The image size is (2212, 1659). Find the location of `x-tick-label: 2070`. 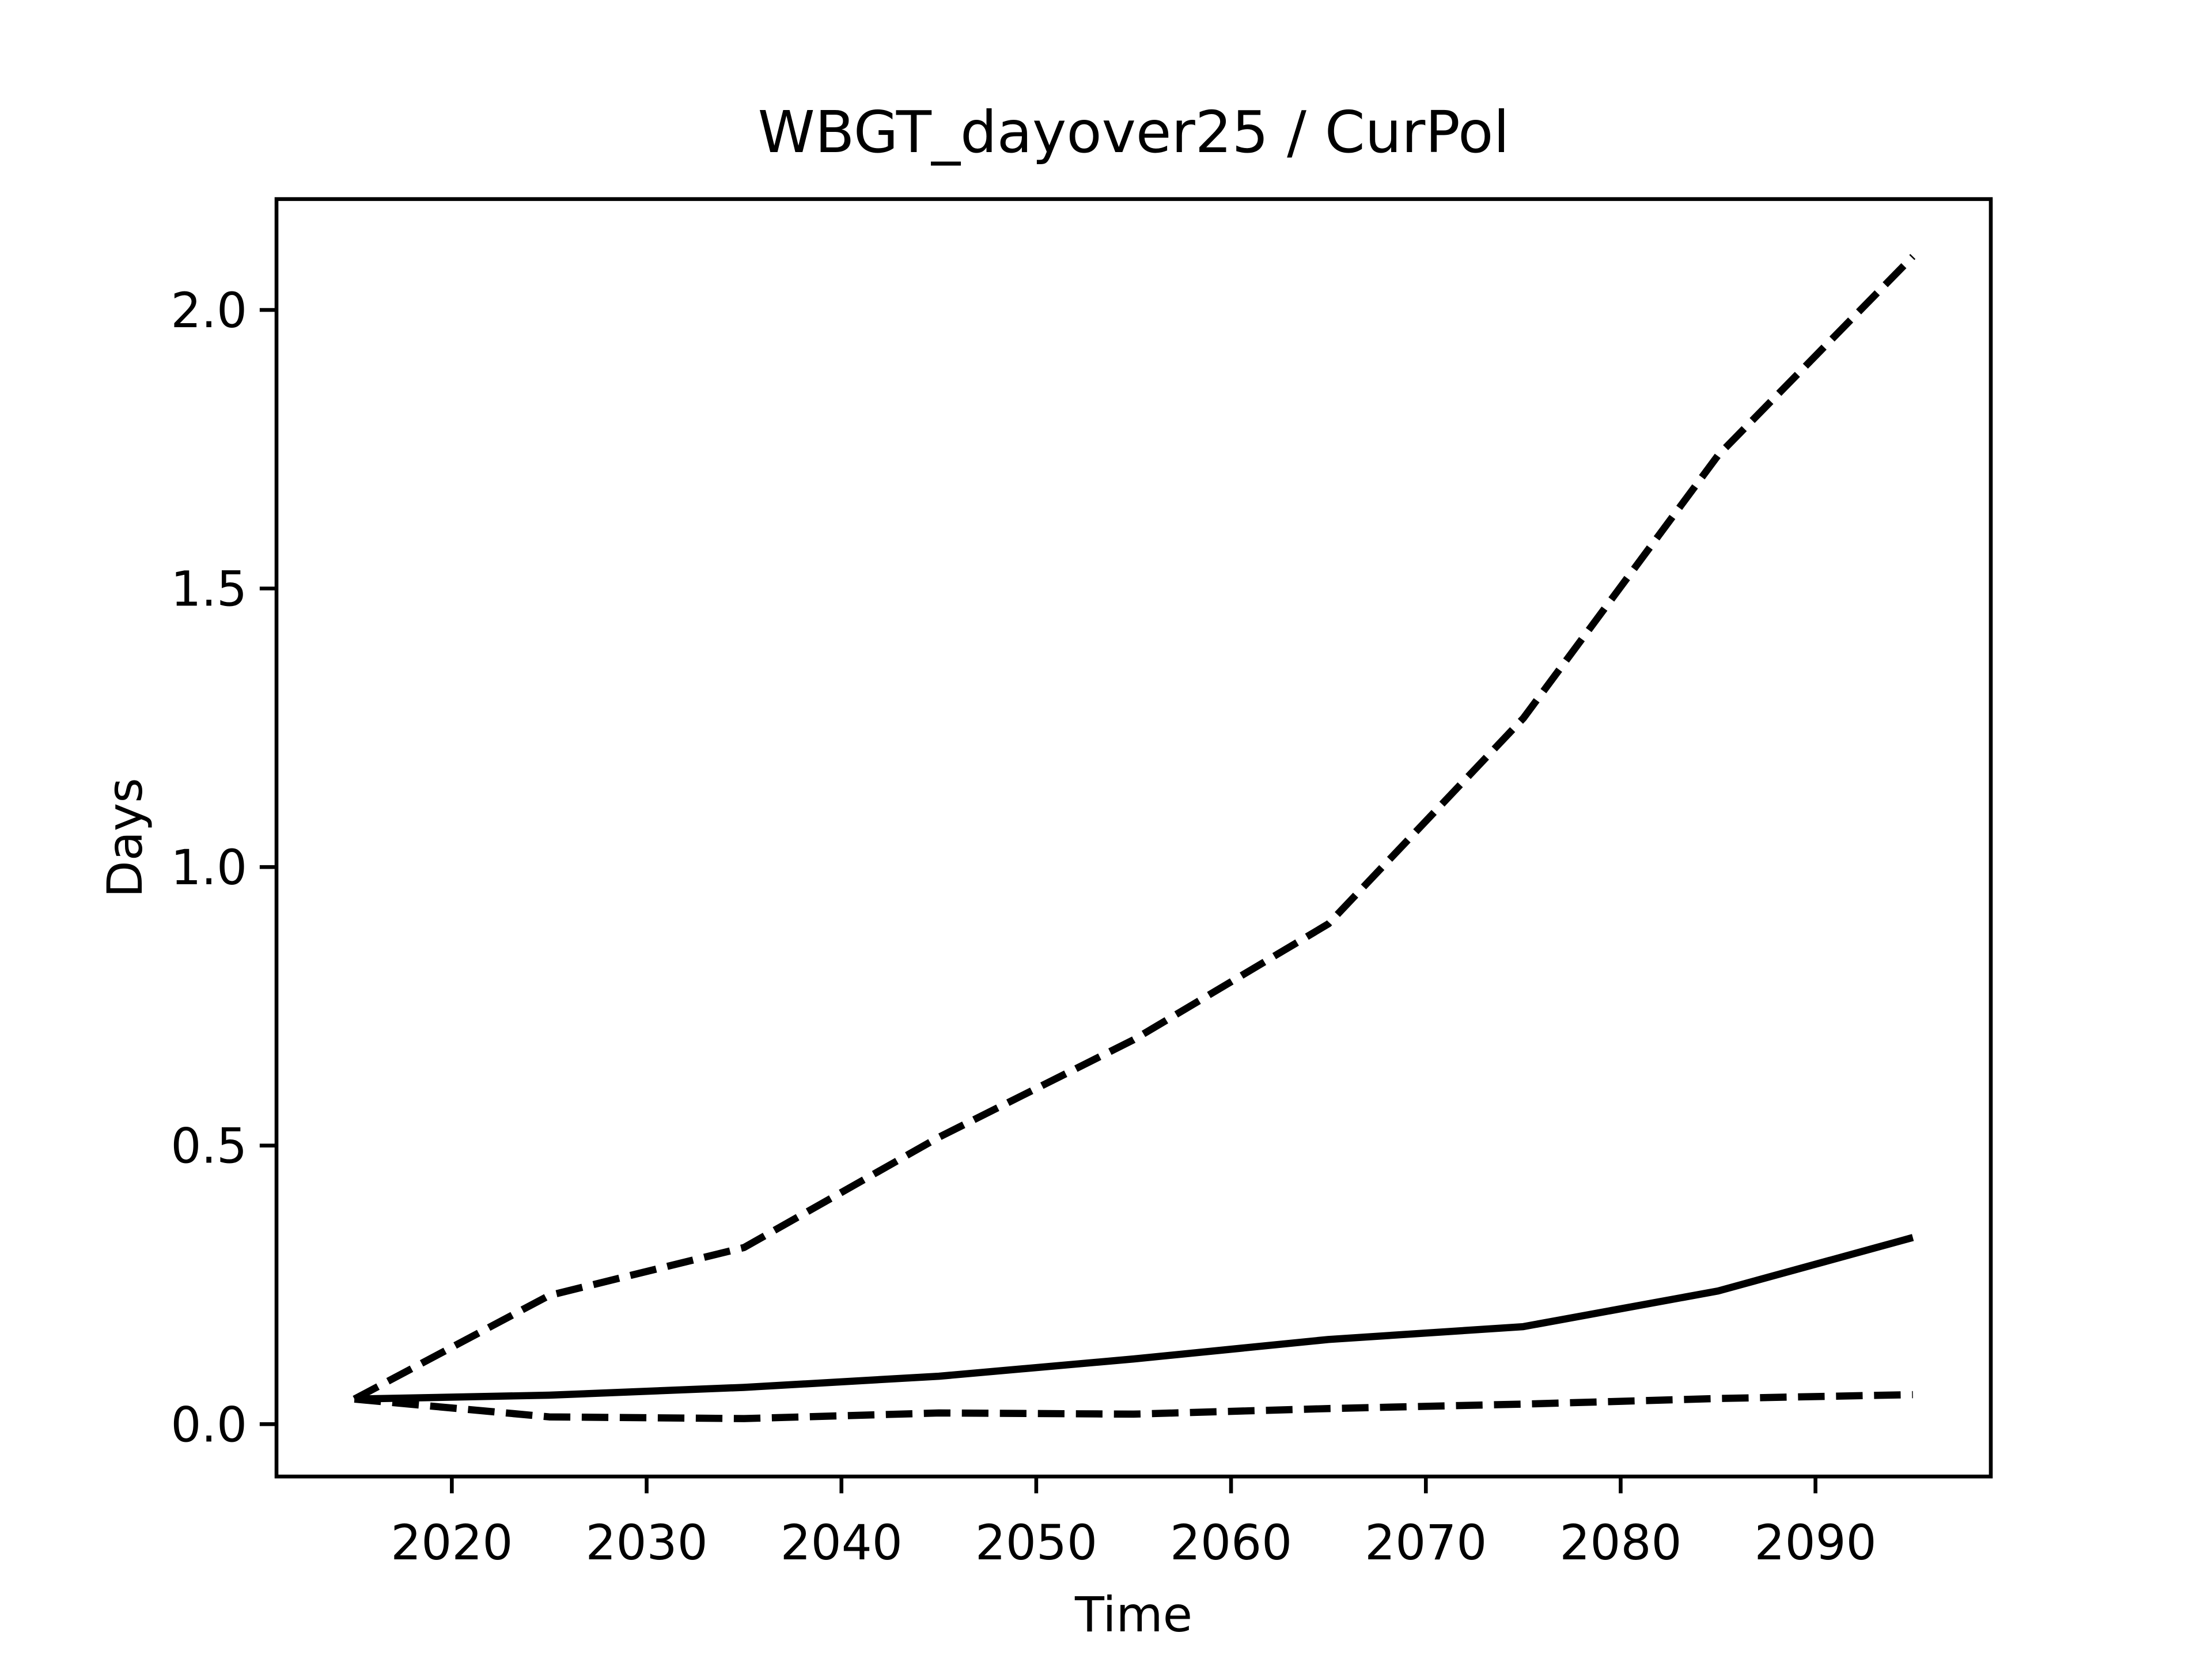

x-tick-label: 2070 is located at coordinates (1426, 1543).